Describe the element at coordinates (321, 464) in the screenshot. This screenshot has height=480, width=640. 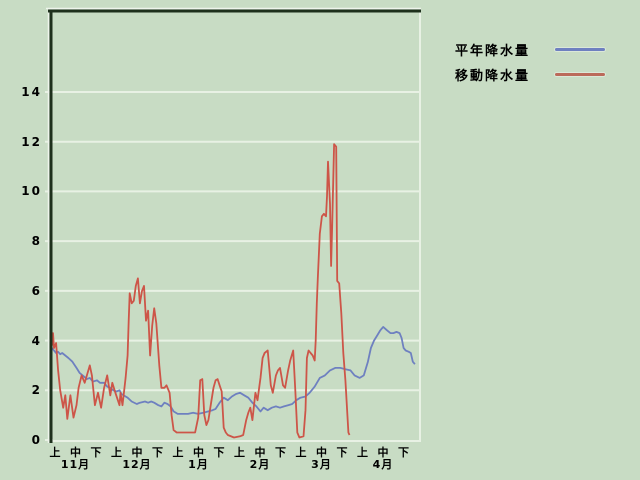
I see `x-month-label: 3月` at that location.